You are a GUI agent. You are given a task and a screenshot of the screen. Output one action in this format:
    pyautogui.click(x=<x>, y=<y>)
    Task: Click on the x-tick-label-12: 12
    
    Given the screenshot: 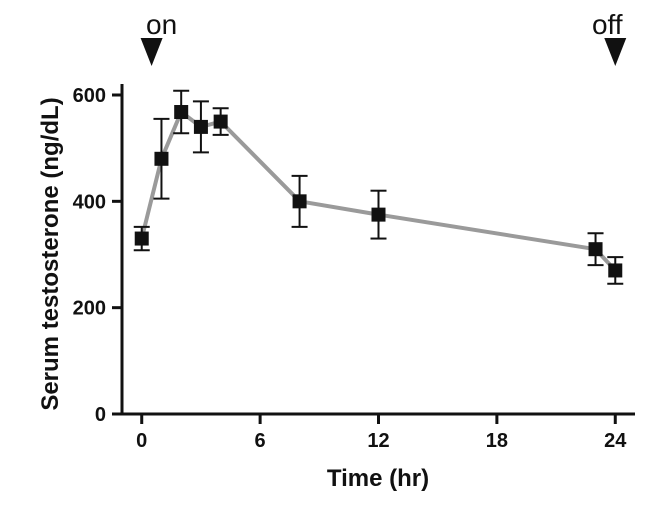 What is the action you would take?
    pyautogui.click(x=378, y=441)
    